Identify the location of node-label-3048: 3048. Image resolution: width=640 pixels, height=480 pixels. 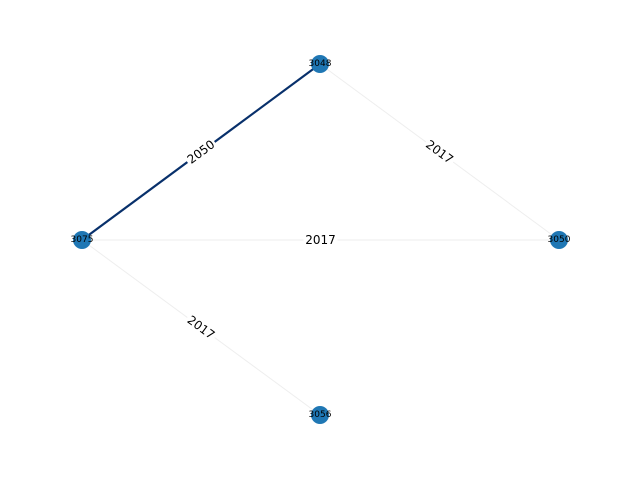
(320, 64).